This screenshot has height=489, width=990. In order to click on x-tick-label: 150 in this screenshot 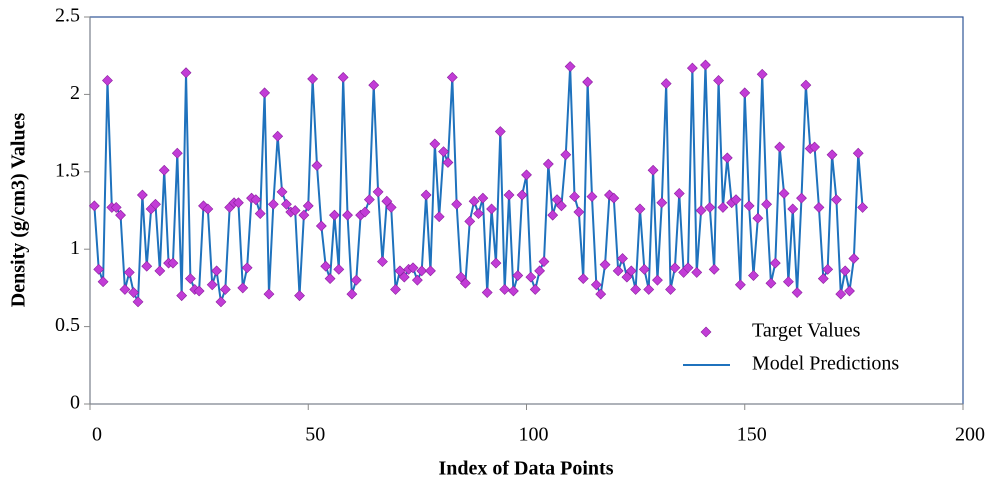, I will do `click(752, 435)`.